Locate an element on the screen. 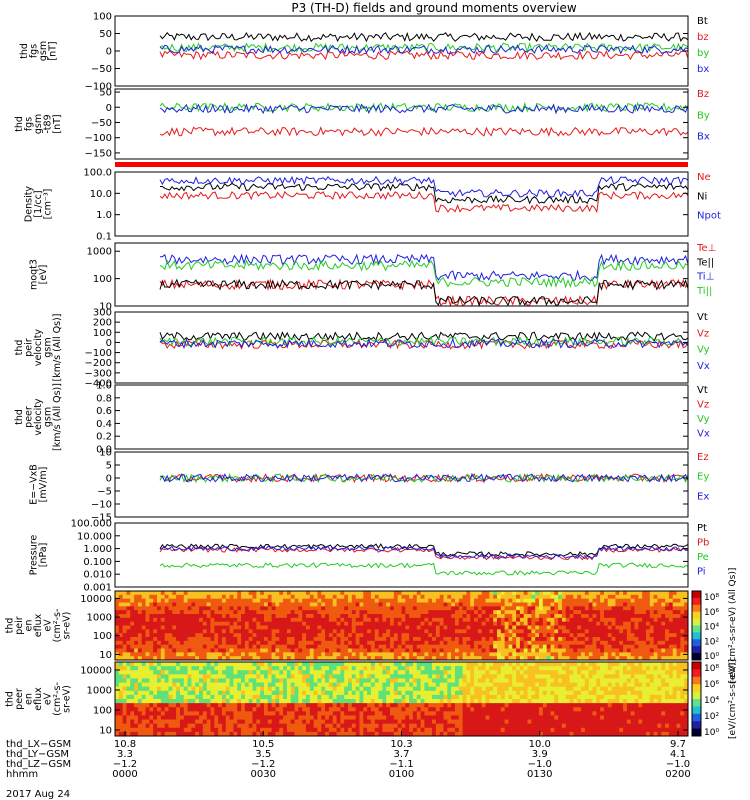 The image size is (750, 800). legend-Ti||: Ti|| is located at coordinates (704, 291).